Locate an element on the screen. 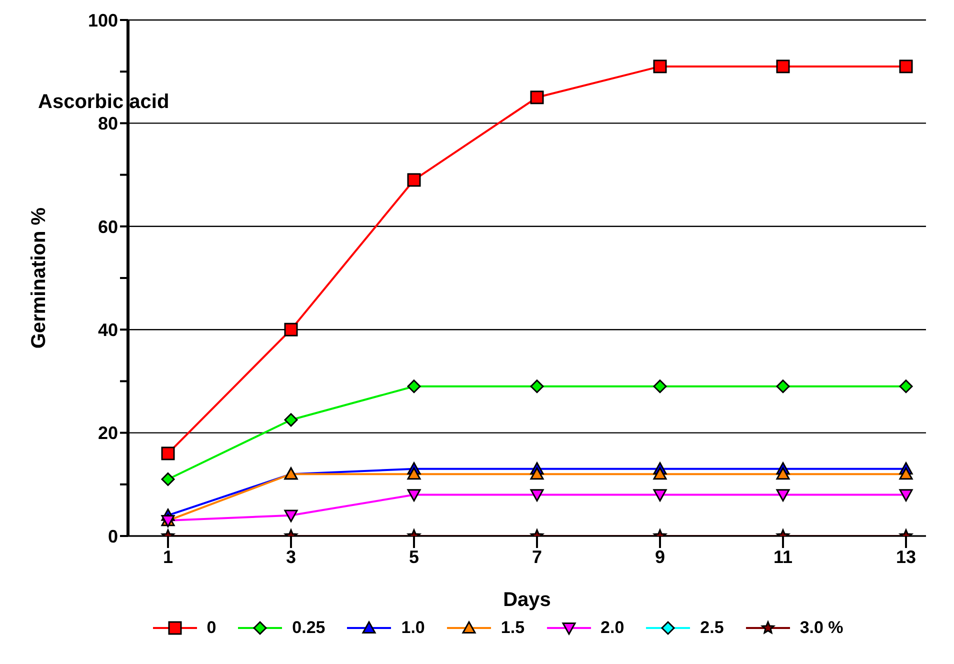 The height and width of the screenshot is (664, 954). x-tick-label: 9 is located at coordinates (660, 556).